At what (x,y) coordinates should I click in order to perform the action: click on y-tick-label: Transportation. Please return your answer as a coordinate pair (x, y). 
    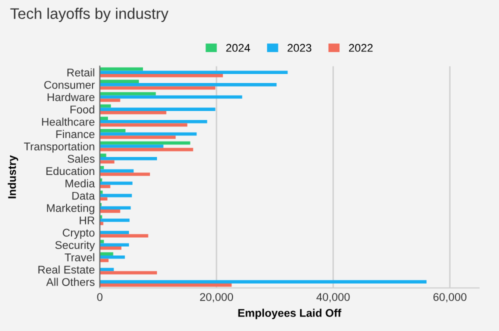
    Looking at the image, I should click on (59, 147).